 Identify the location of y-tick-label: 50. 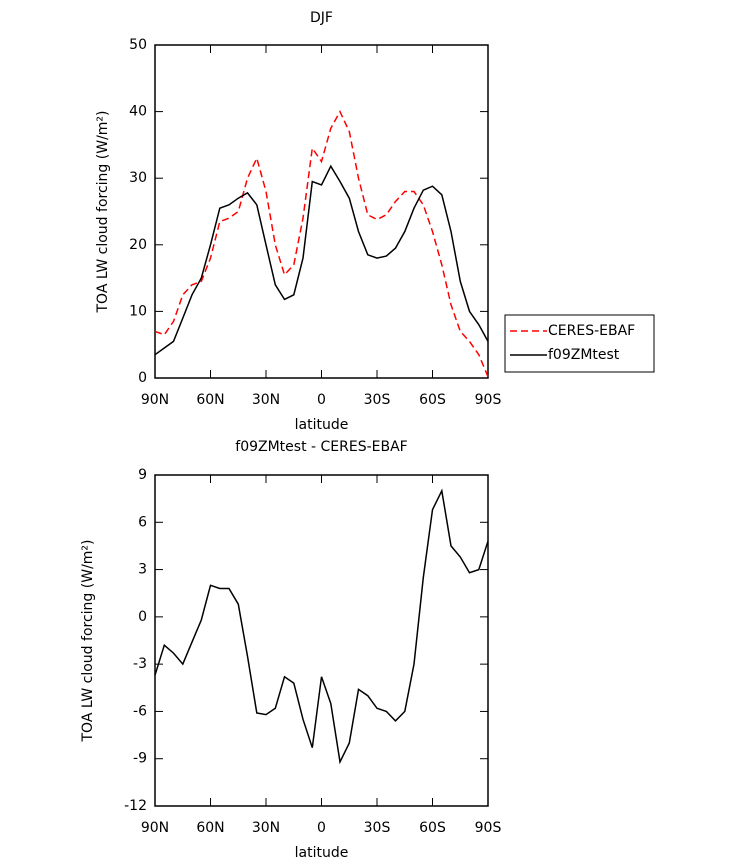
(138, 45).